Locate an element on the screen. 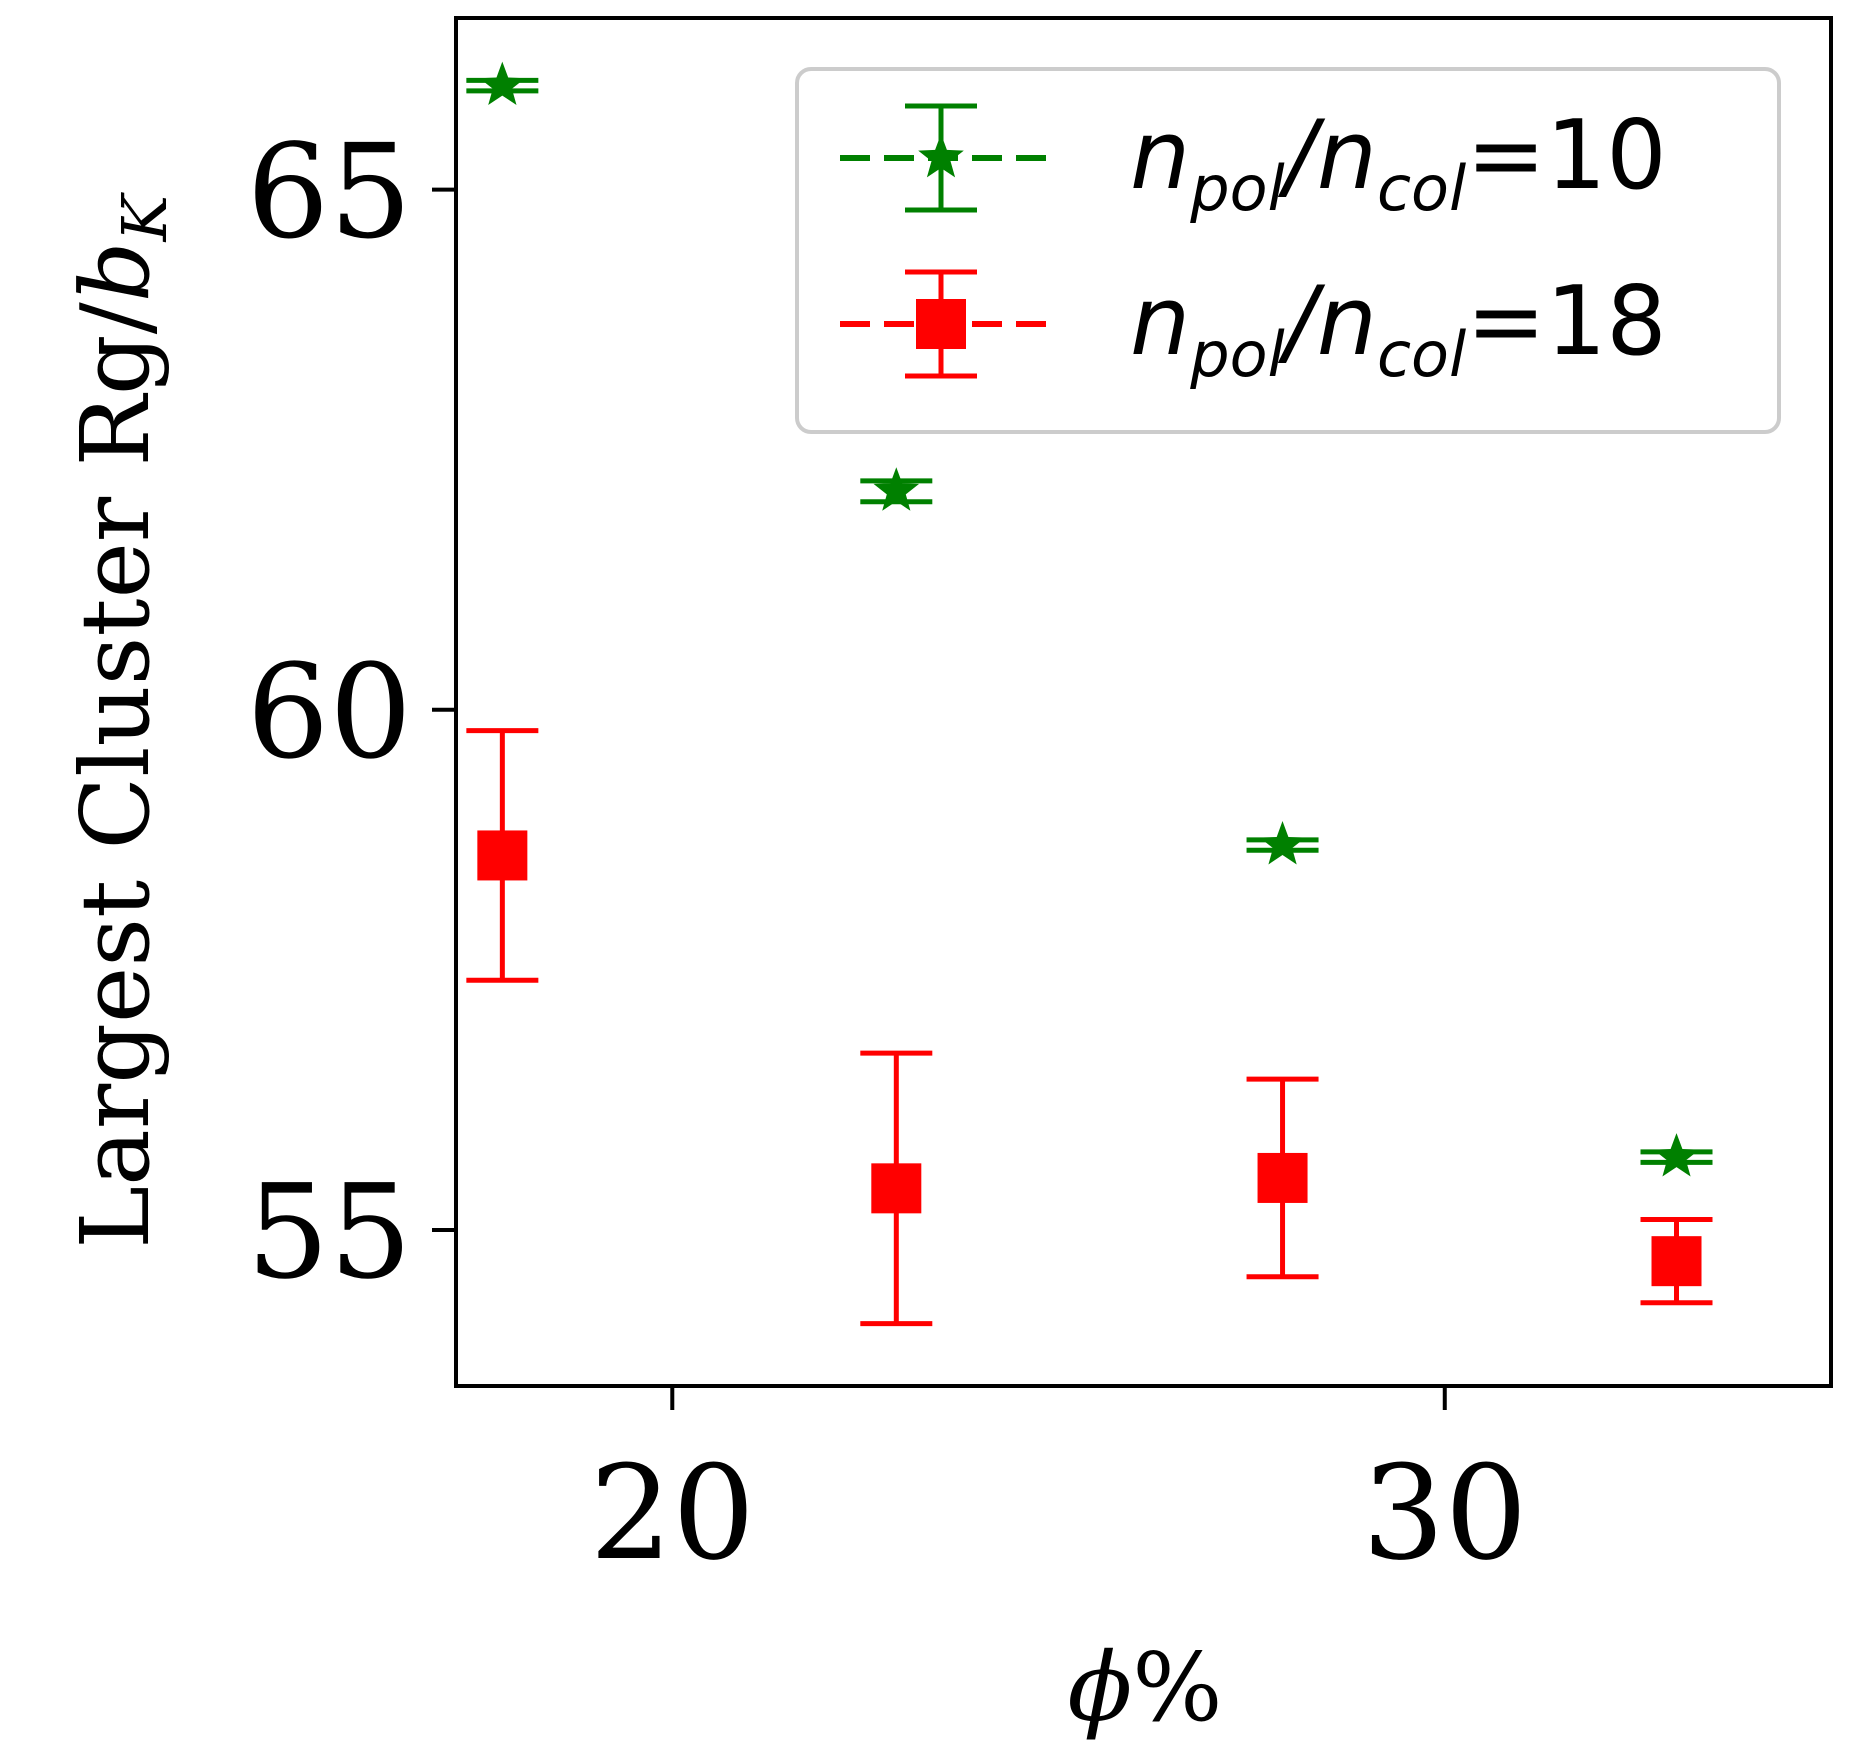 The width and height of the screenshot is (1851, 1741). x-axis-label-symbol: ϕ is located at coordinates (1099, 1687).